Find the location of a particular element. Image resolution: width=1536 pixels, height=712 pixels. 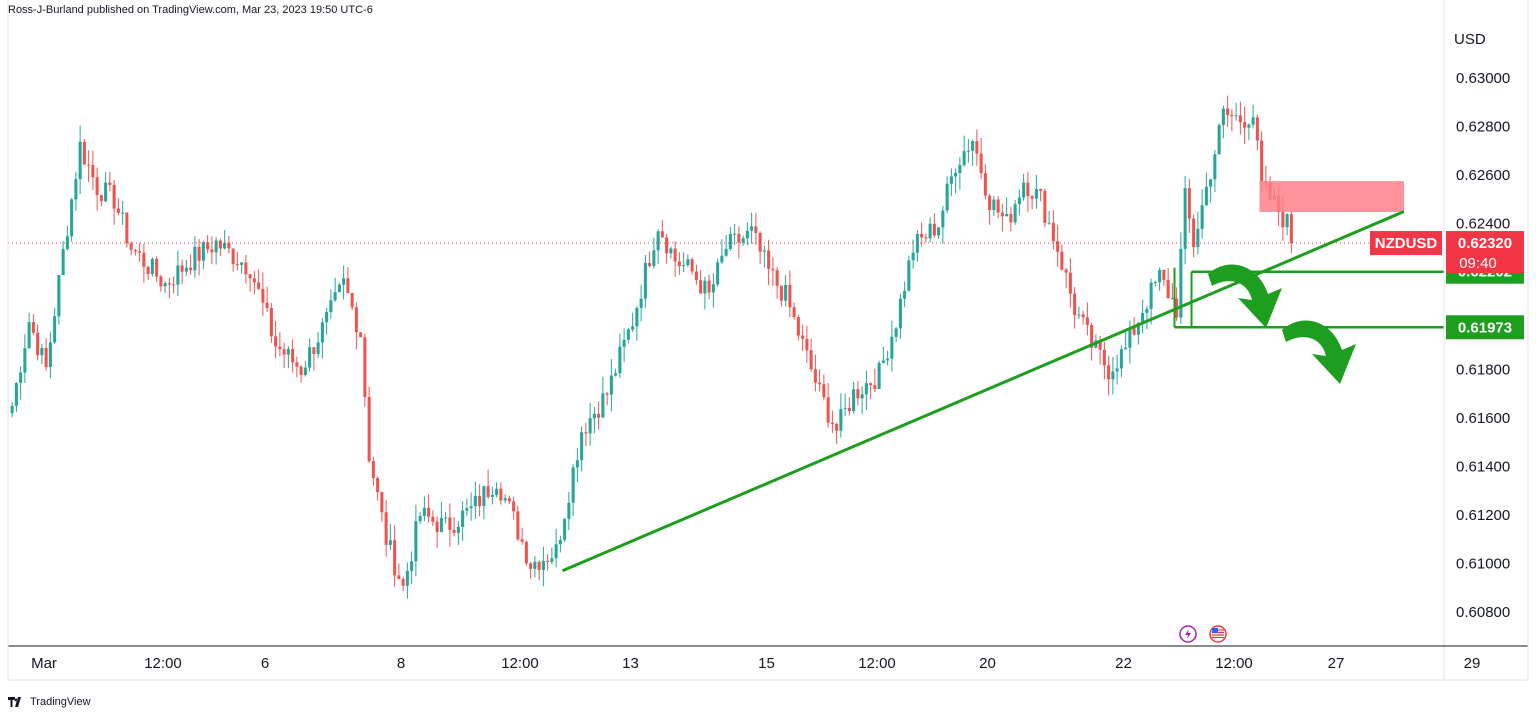

bar-countdown: 09:40 is located at coordinates (1478, 263).